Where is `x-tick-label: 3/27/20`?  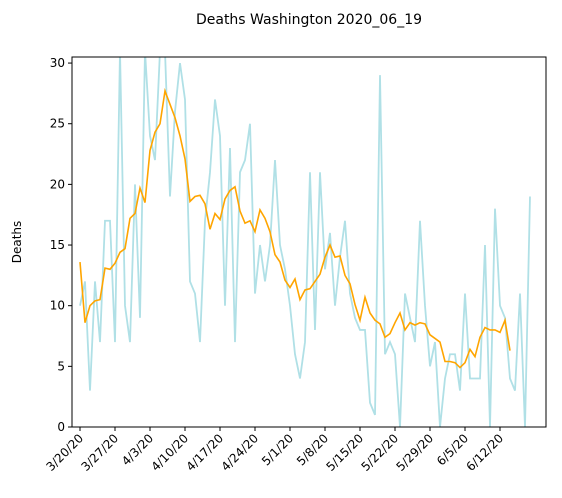
x-tick-label: 3/27/20 is located at coordinates (100, 452).